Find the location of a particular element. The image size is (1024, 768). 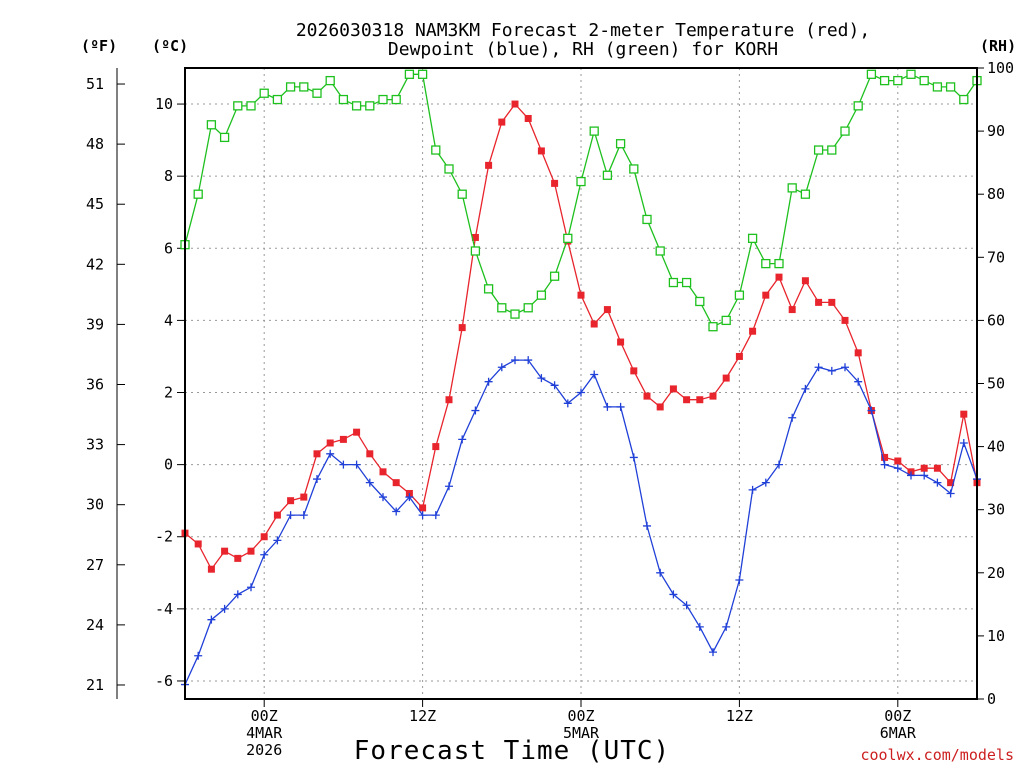

rh-tick-label: 70 is located at coordinates (996, 257).